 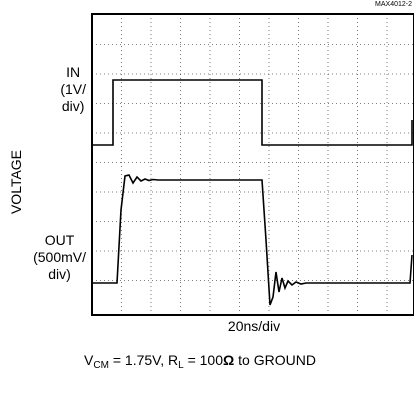 What do you see at coordinates (393, 4) in the screenshot?
I see `figure-code: MAX4012-2` at bounding box center [393, 4].